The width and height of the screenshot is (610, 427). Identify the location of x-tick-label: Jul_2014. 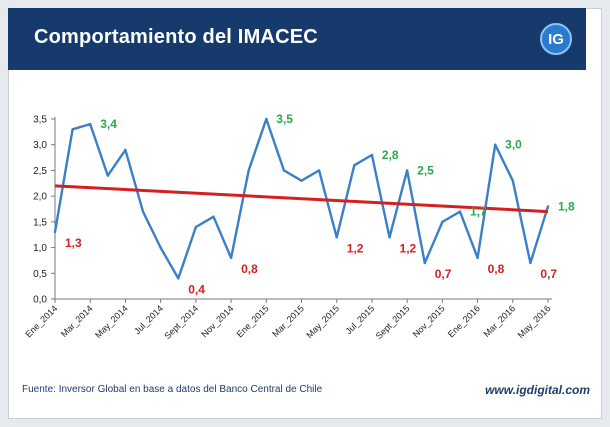
(148, 319).